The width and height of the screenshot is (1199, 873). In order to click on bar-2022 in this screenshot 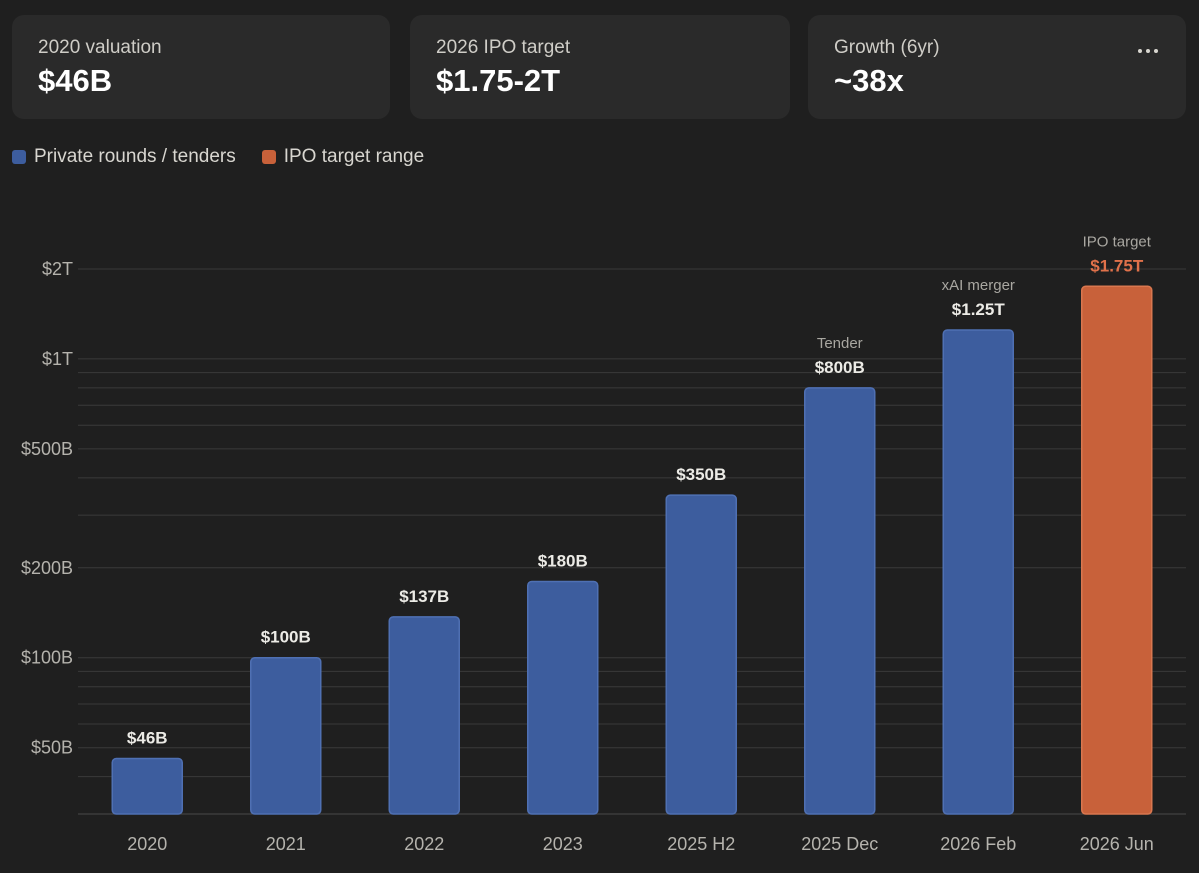, I will do `click(424, 715)`.